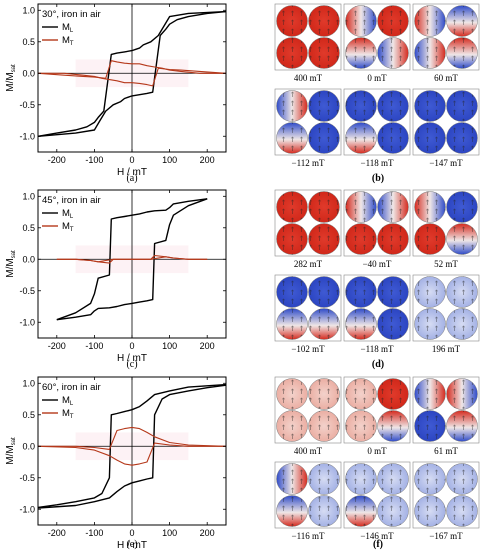  I want to click on y-tick-label: 0.5, so click(28, 228).